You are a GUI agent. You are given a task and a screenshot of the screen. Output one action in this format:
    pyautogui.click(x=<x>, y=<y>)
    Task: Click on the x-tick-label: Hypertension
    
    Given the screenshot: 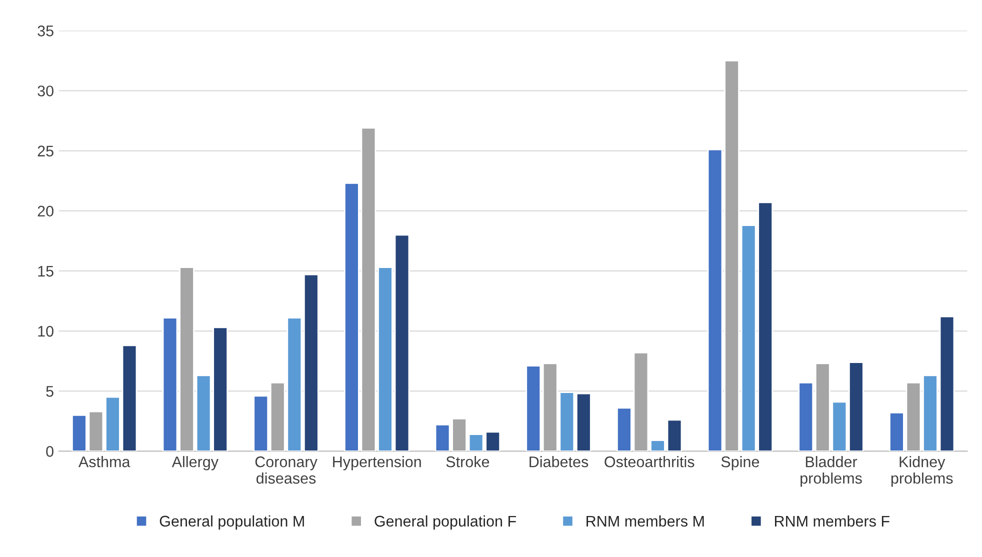 What is the action you would take?
    pyautogui.click(x=377, y=463)
    